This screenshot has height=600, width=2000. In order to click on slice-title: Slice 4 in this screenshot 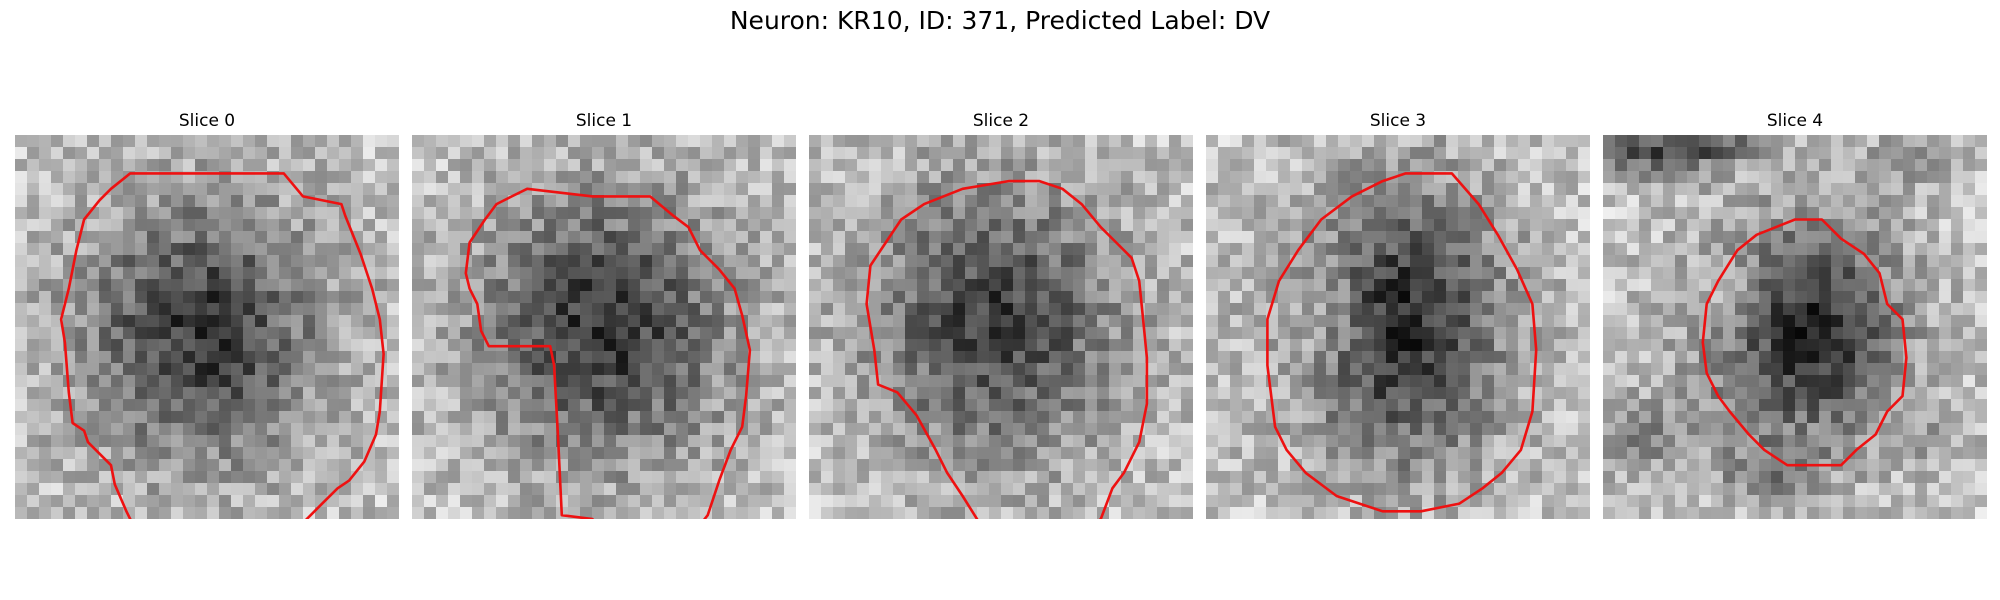, I will do `click(1795, 121)`.